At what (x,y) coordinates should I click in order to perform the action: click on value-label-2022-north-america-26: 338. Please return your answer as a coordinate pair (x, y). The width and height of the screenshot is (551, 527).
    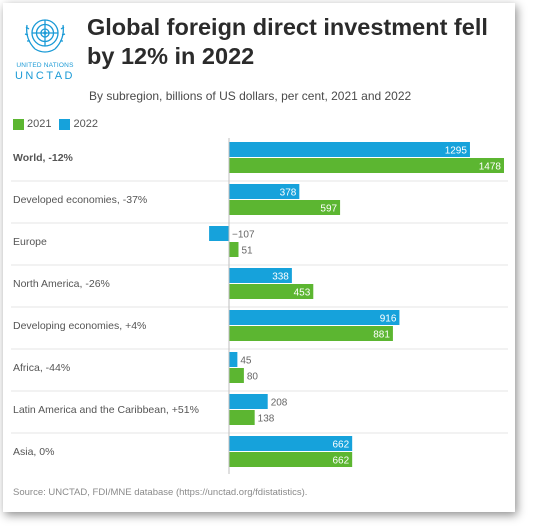
    Looking at the image, I should click on (280, 277).